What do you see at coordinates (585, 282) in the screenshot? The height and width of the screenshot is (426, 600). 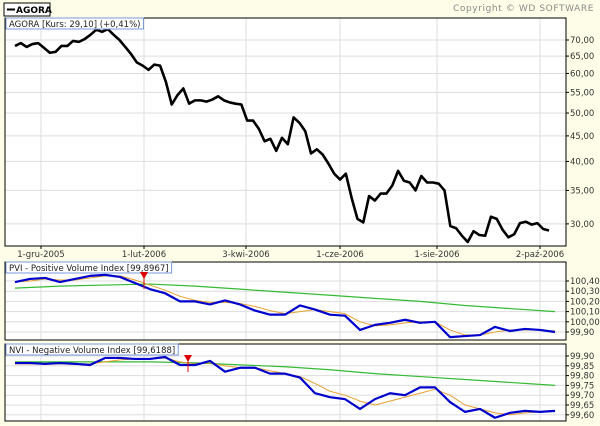 I see `y-tick-label: 100,40` at bounding box center [585, 282].